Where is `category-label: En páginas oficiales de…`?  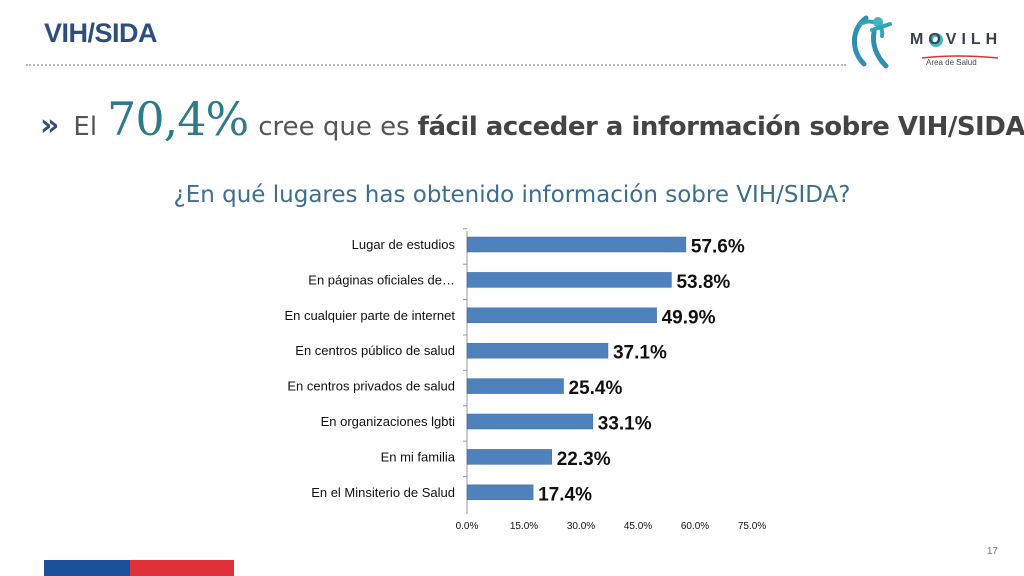 category-label: En páginas oficiales de… is located at coordinates (381, 279).